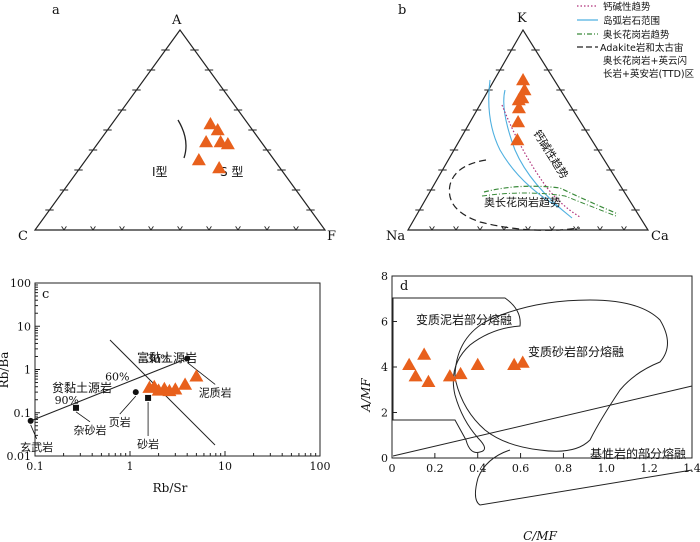 Image resolution: width=700 pixels, height=542 pixels. What do you see at coordinates (89, 430) in the screenshot?
I see `end-member-label: 杂砂岩` at bounding box center [89, 430].